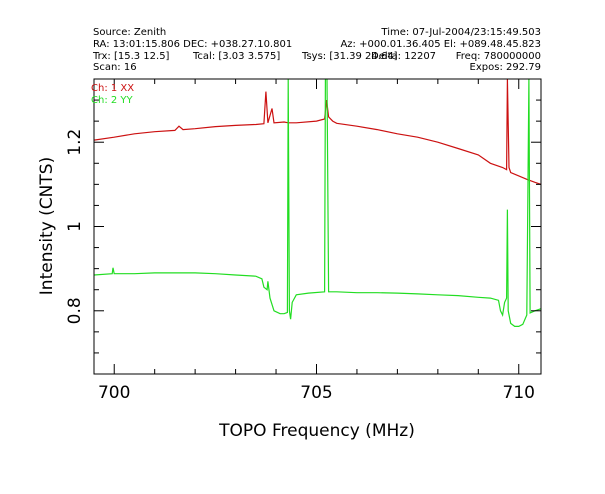  I want to click on y-tick-label: 1, so click(75, 226).